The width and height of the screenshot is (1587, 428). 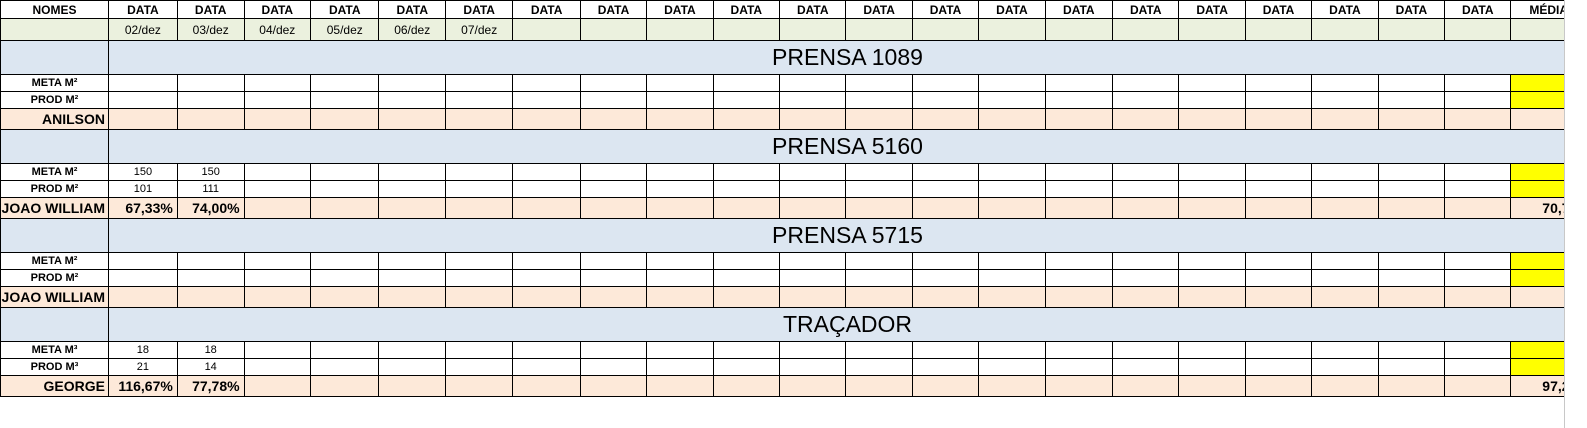 I want to click on pct-cell: 116,67%, so click(x=142, y=386).